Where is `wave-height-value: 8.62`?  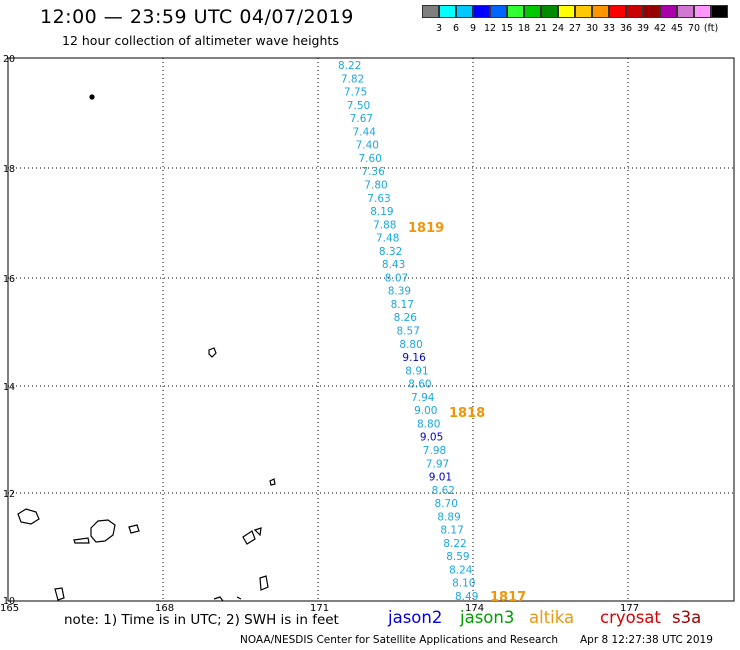
wave-height-value: 8.62 is located at coordinates (443, 491).